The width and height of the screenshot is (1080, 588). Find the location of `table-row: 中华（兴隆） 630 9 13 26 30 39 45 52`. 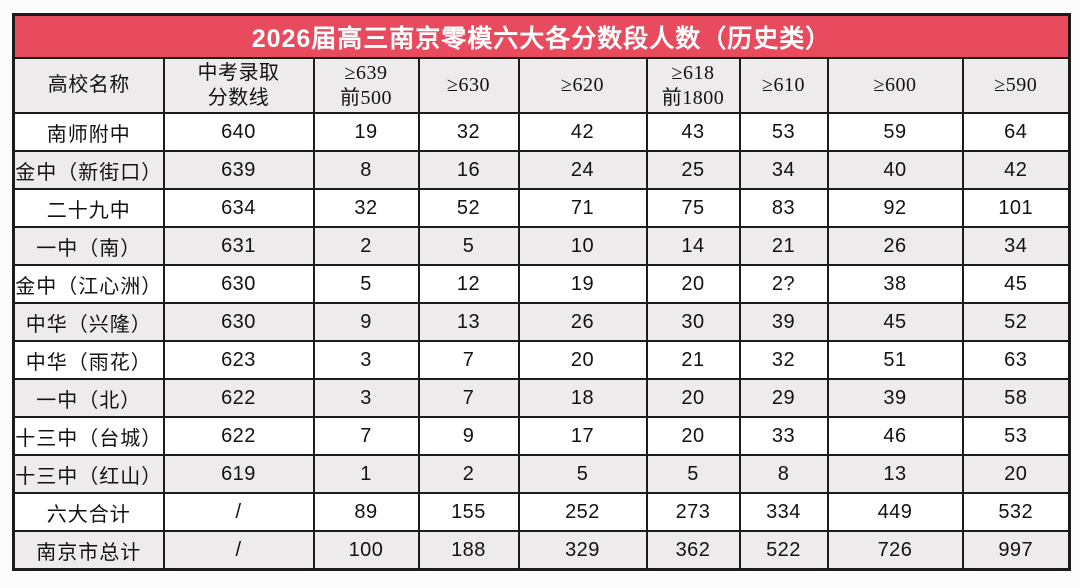

table-row: 中华（兴隆） 630 9 13 26 30 39 45 52 is located at coordinates (541, 322).